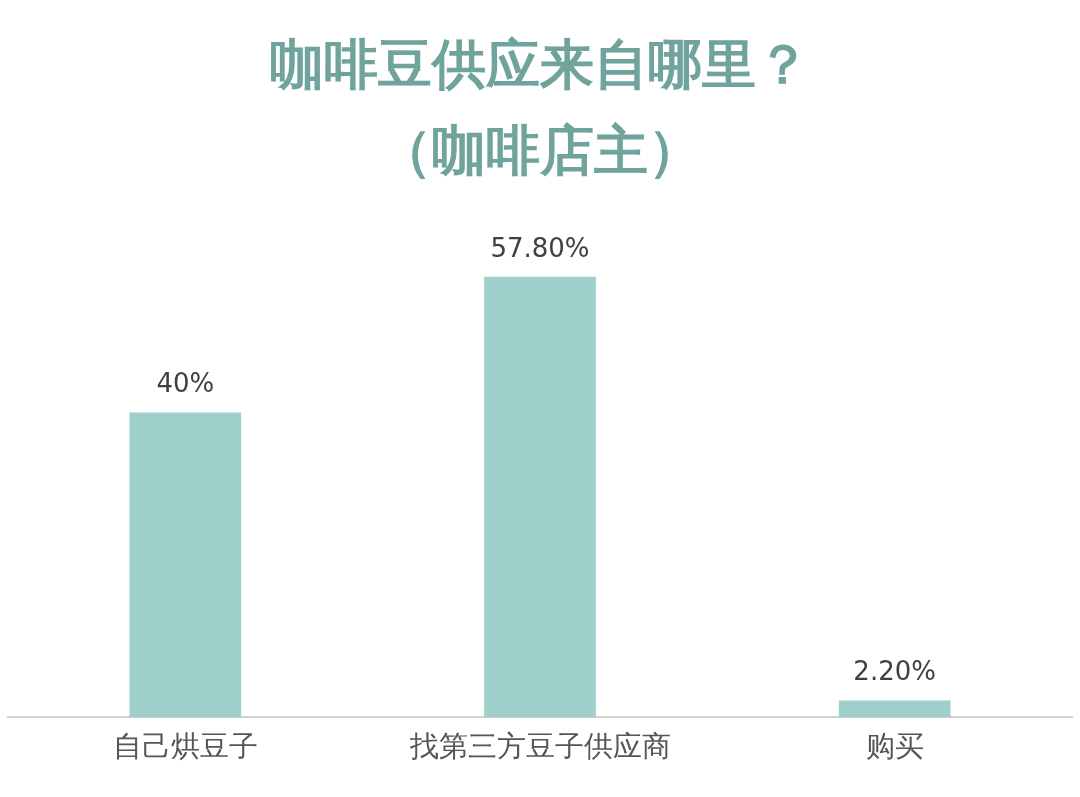 The height and width of the screenshot is (797, 1080). Describe the element at coordinates (540, 65) in the screenshot. I see `chart-title: 咖啡豆供应来自哪里？` at that location.